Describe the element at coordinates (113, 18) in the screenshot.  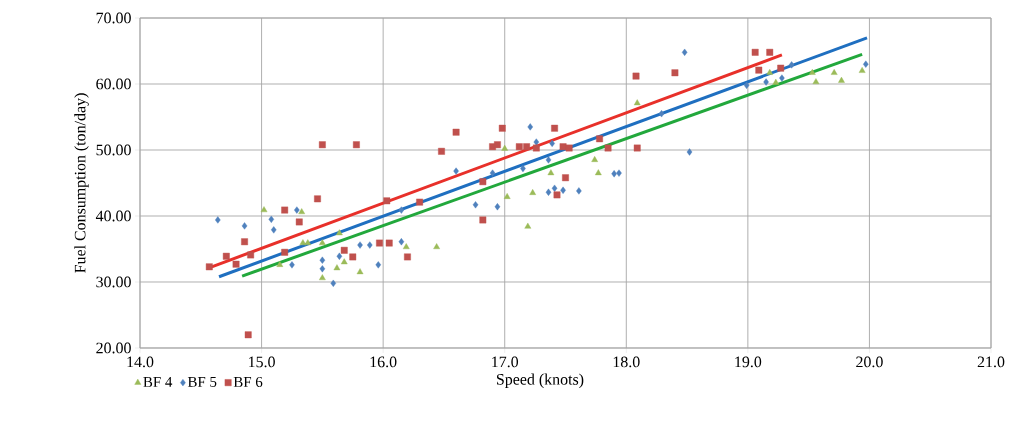
I see `y-tick-label: 70.00` at that location.